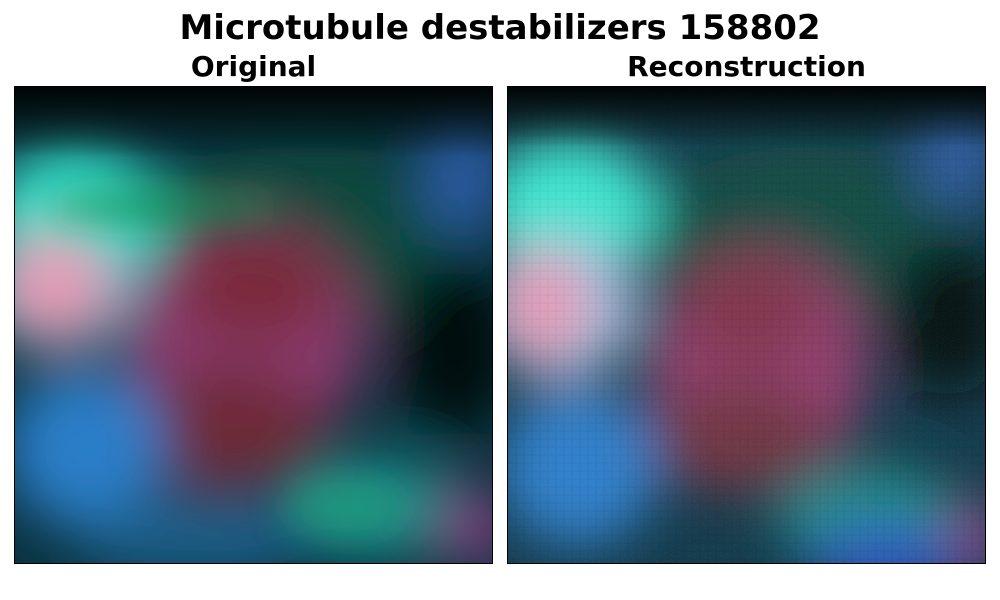 This screenshot has height=600, width=1000. I want to click on figure-title: Microtubule destabilizers 158802, so click(500, 28).